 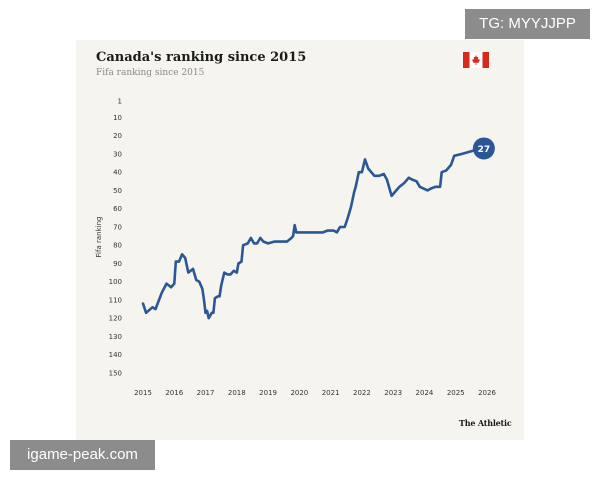 I want to click on y-tick-label: 50, so click(x=117, y=191).